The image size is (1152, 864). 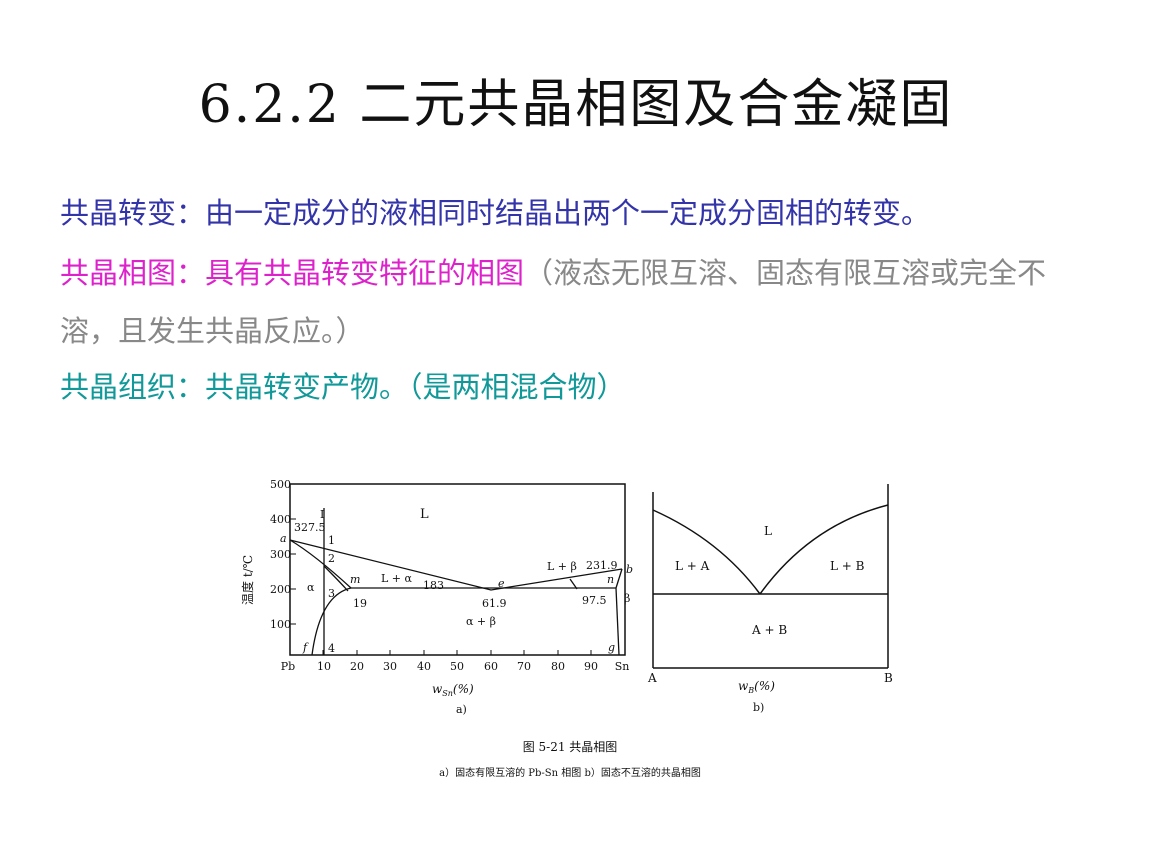 I want to click on x-axis-label: wSn(%), so click(x=453, y=690).